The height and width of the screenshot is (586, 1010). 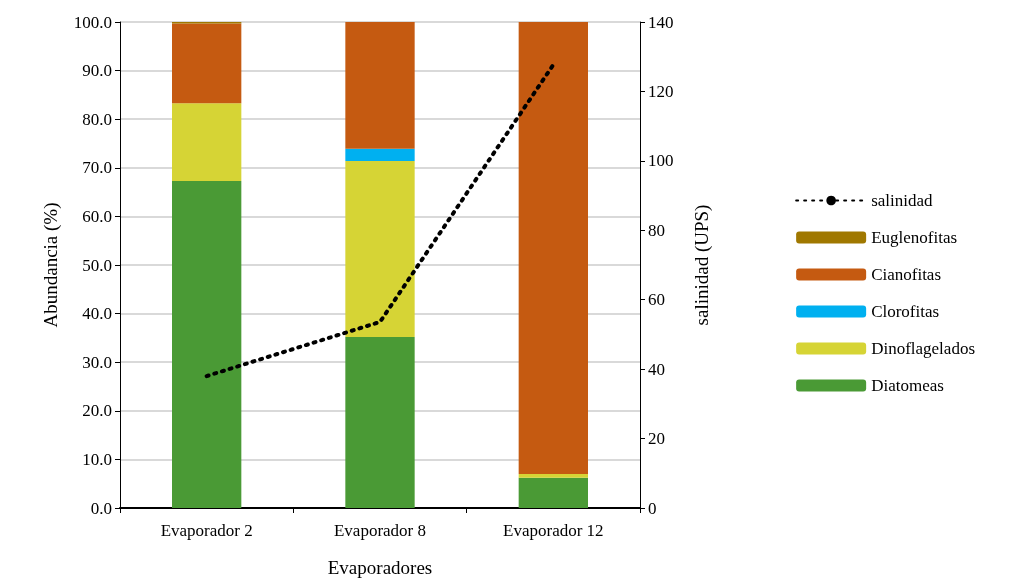 I want to click on y-tick-label: 30.0, so click(x=97, y=362).